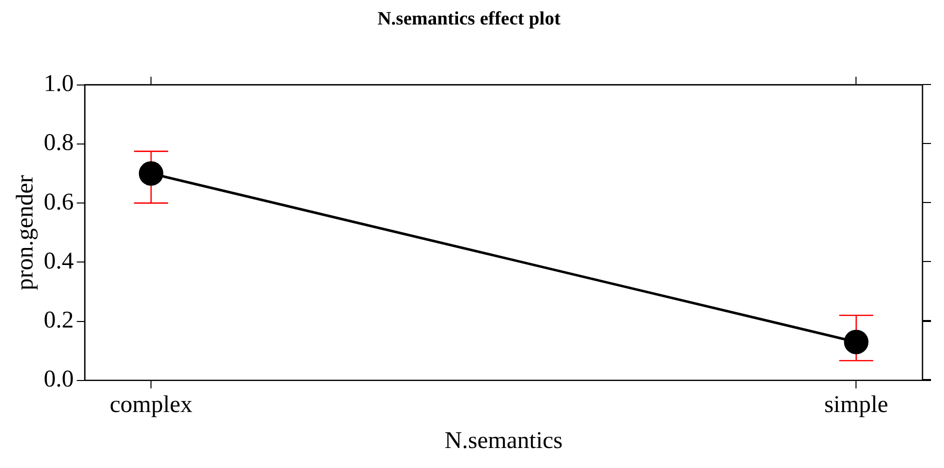 This screenshot has width=944, height=468. I want to click on chart-title: N.semantics effect plot, so click(469, 19).